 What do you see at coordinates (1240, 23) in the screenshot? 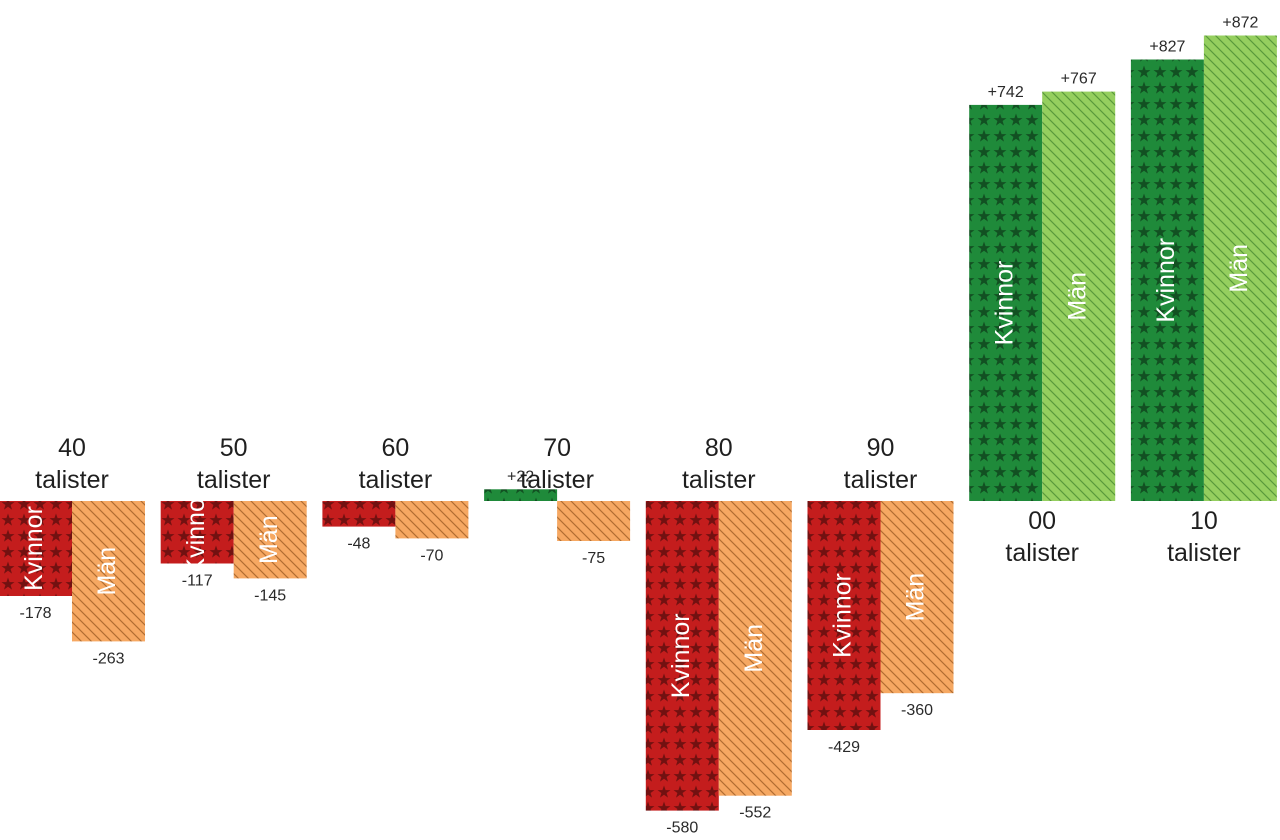
I see `value-label: +872` at bounding box center [1240, 23].